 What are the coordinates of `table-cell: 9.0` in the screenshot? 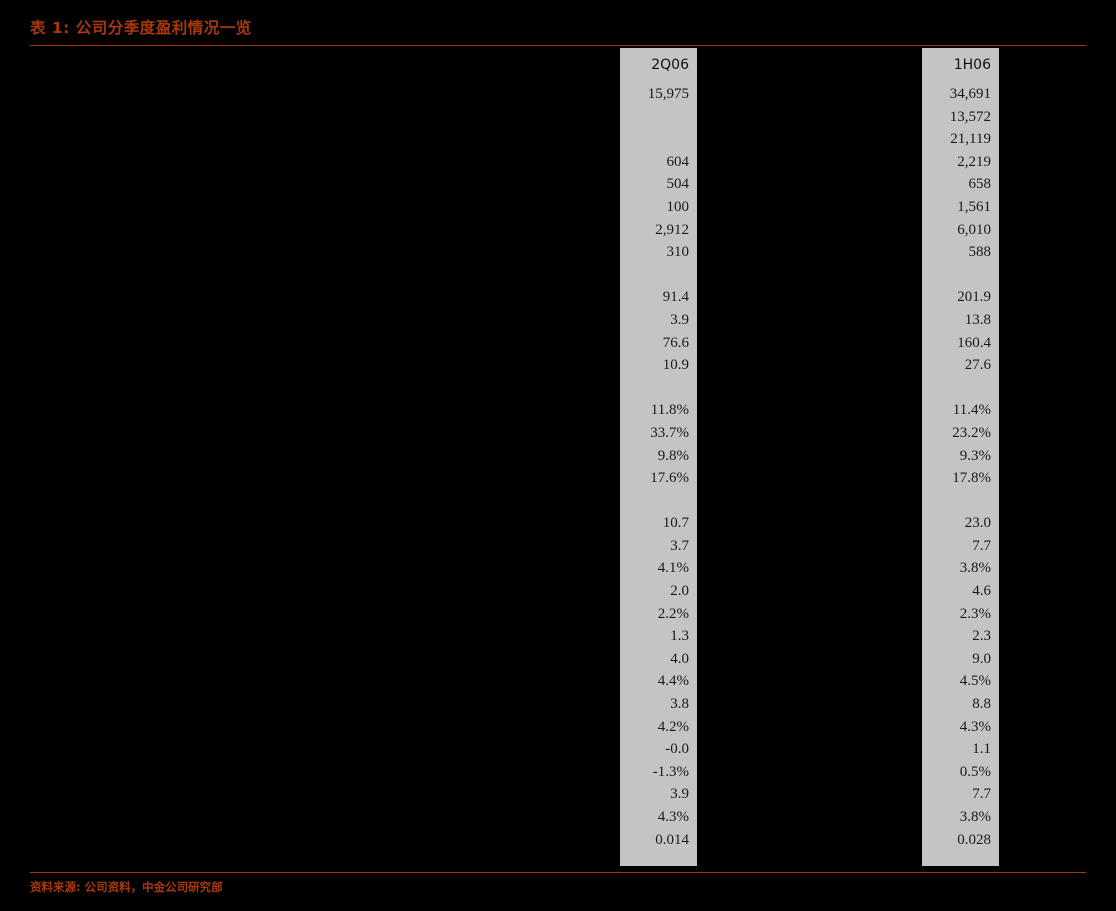 It's located at (981, 658).